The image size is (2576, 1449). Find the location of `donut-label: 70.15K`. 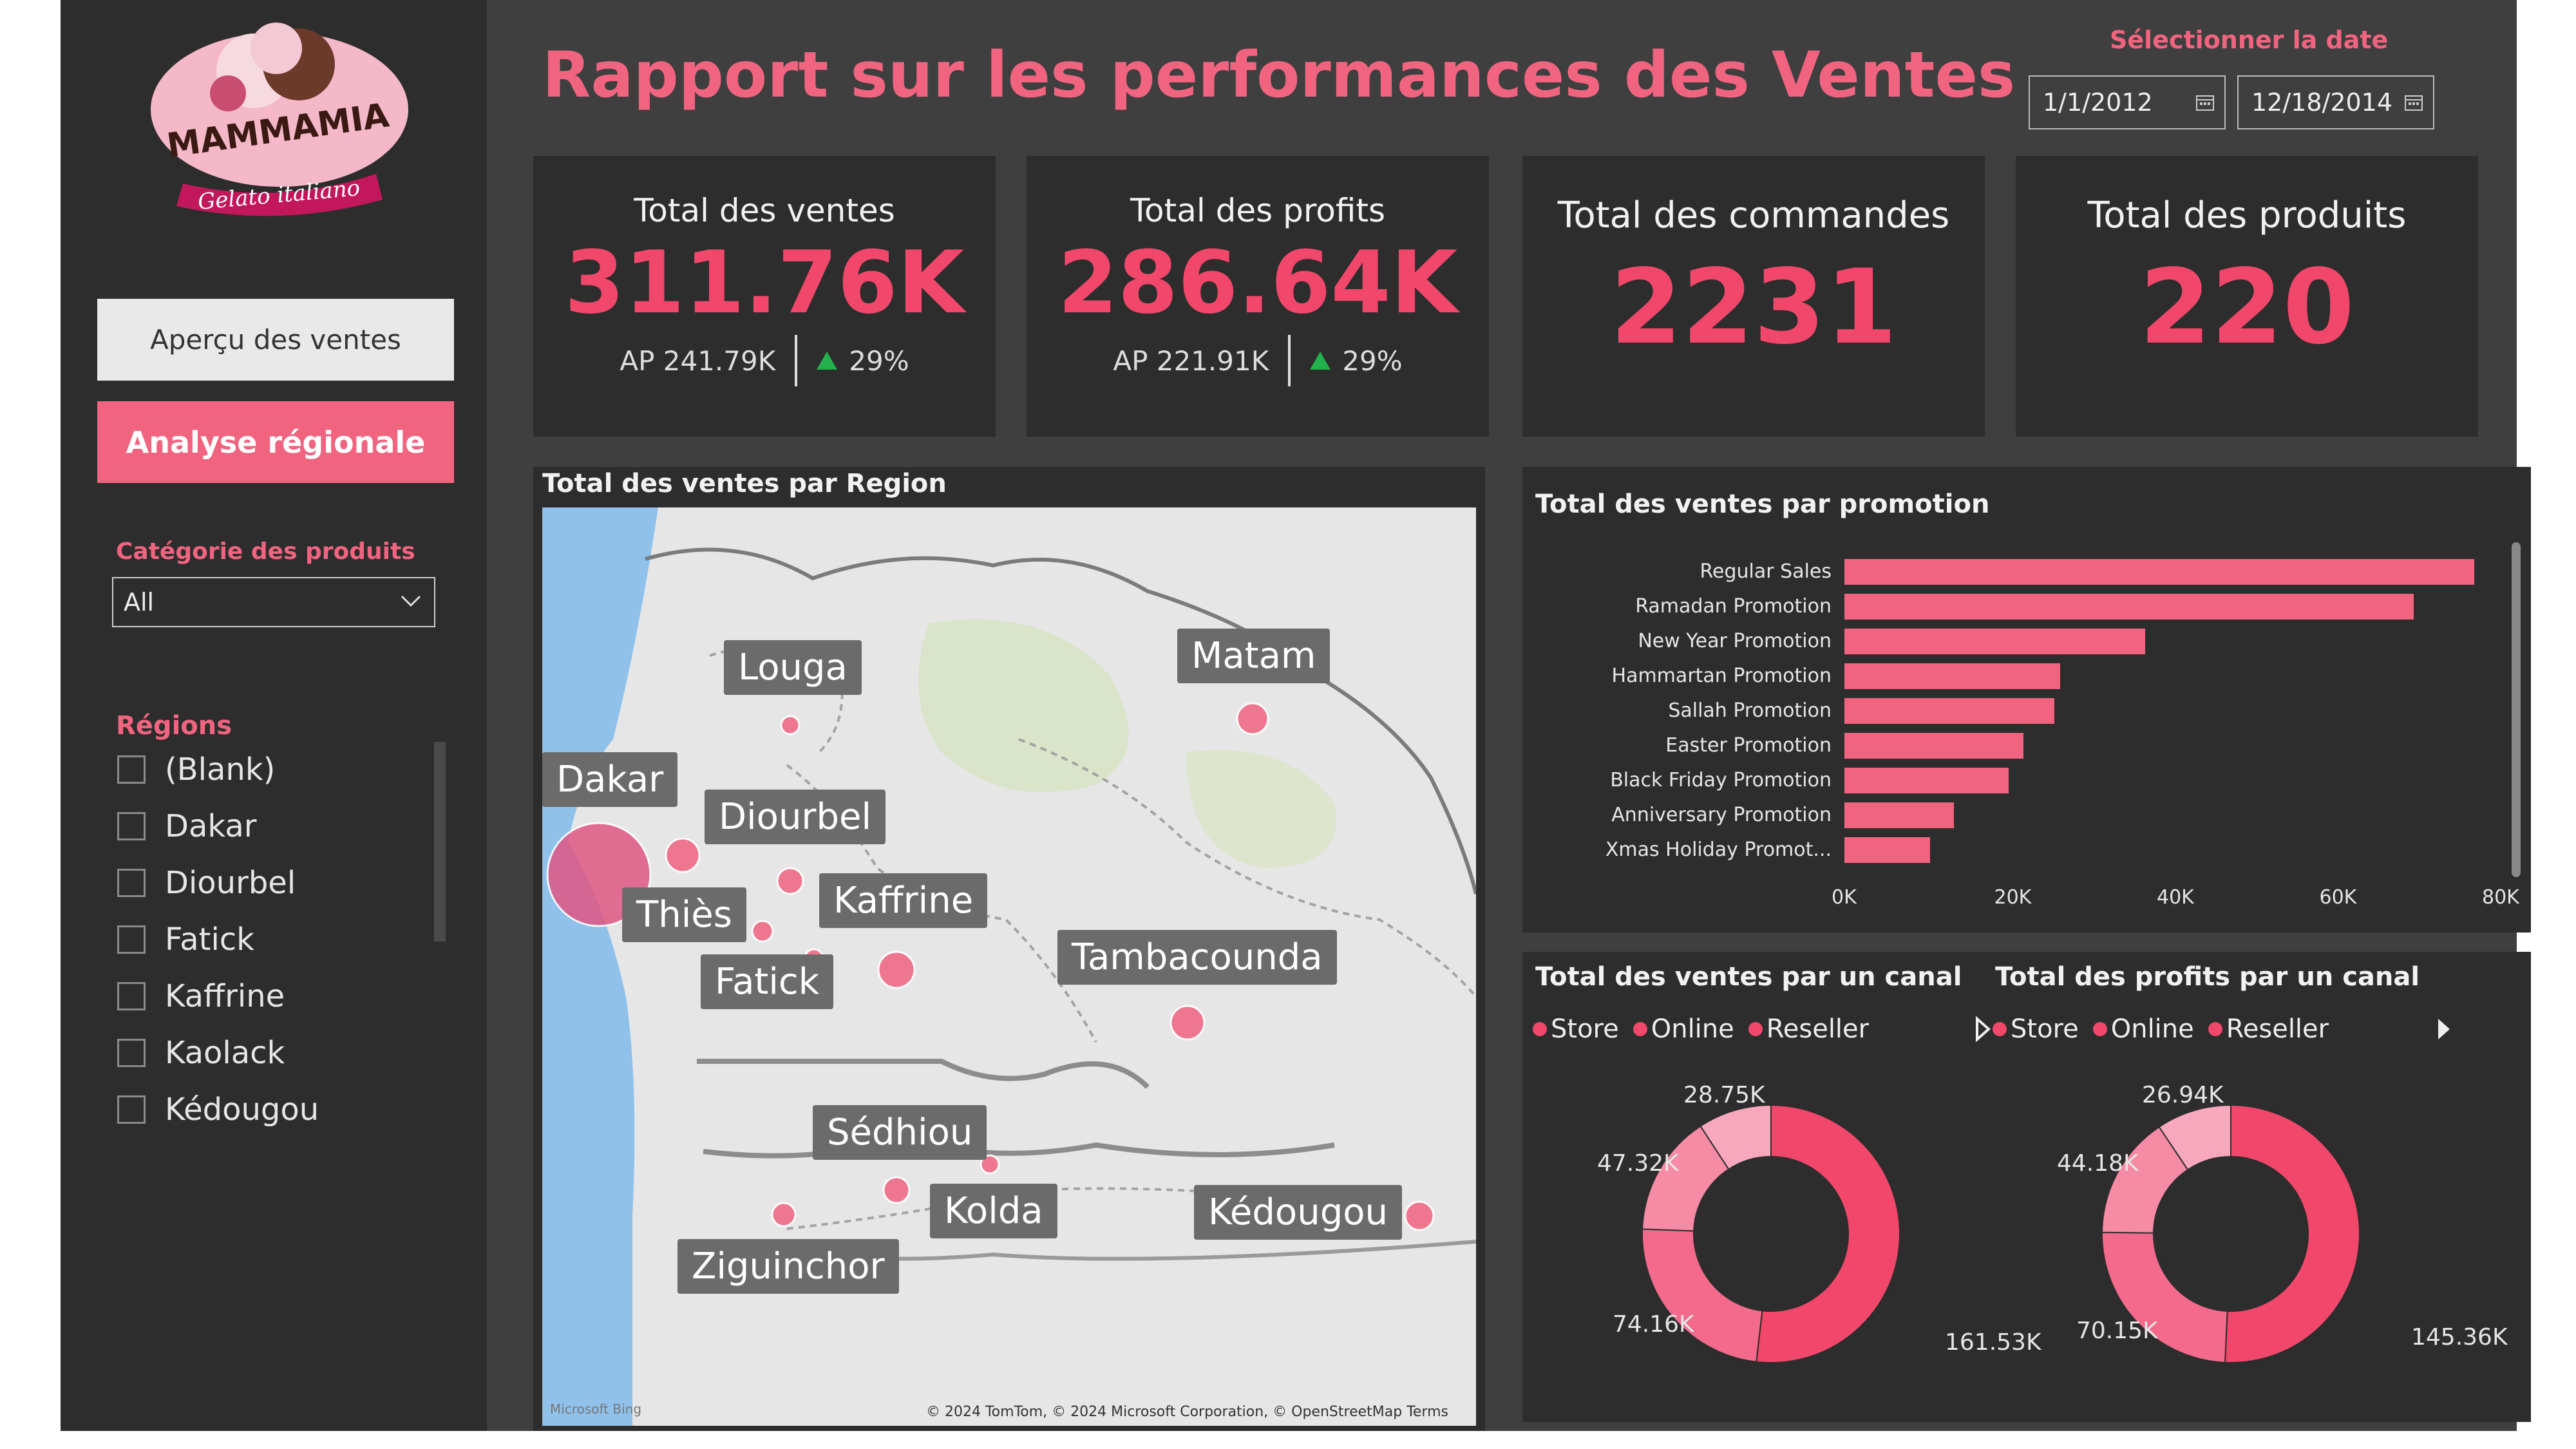

donut-label: 70.15K is located at coordinates (2117, 1331).